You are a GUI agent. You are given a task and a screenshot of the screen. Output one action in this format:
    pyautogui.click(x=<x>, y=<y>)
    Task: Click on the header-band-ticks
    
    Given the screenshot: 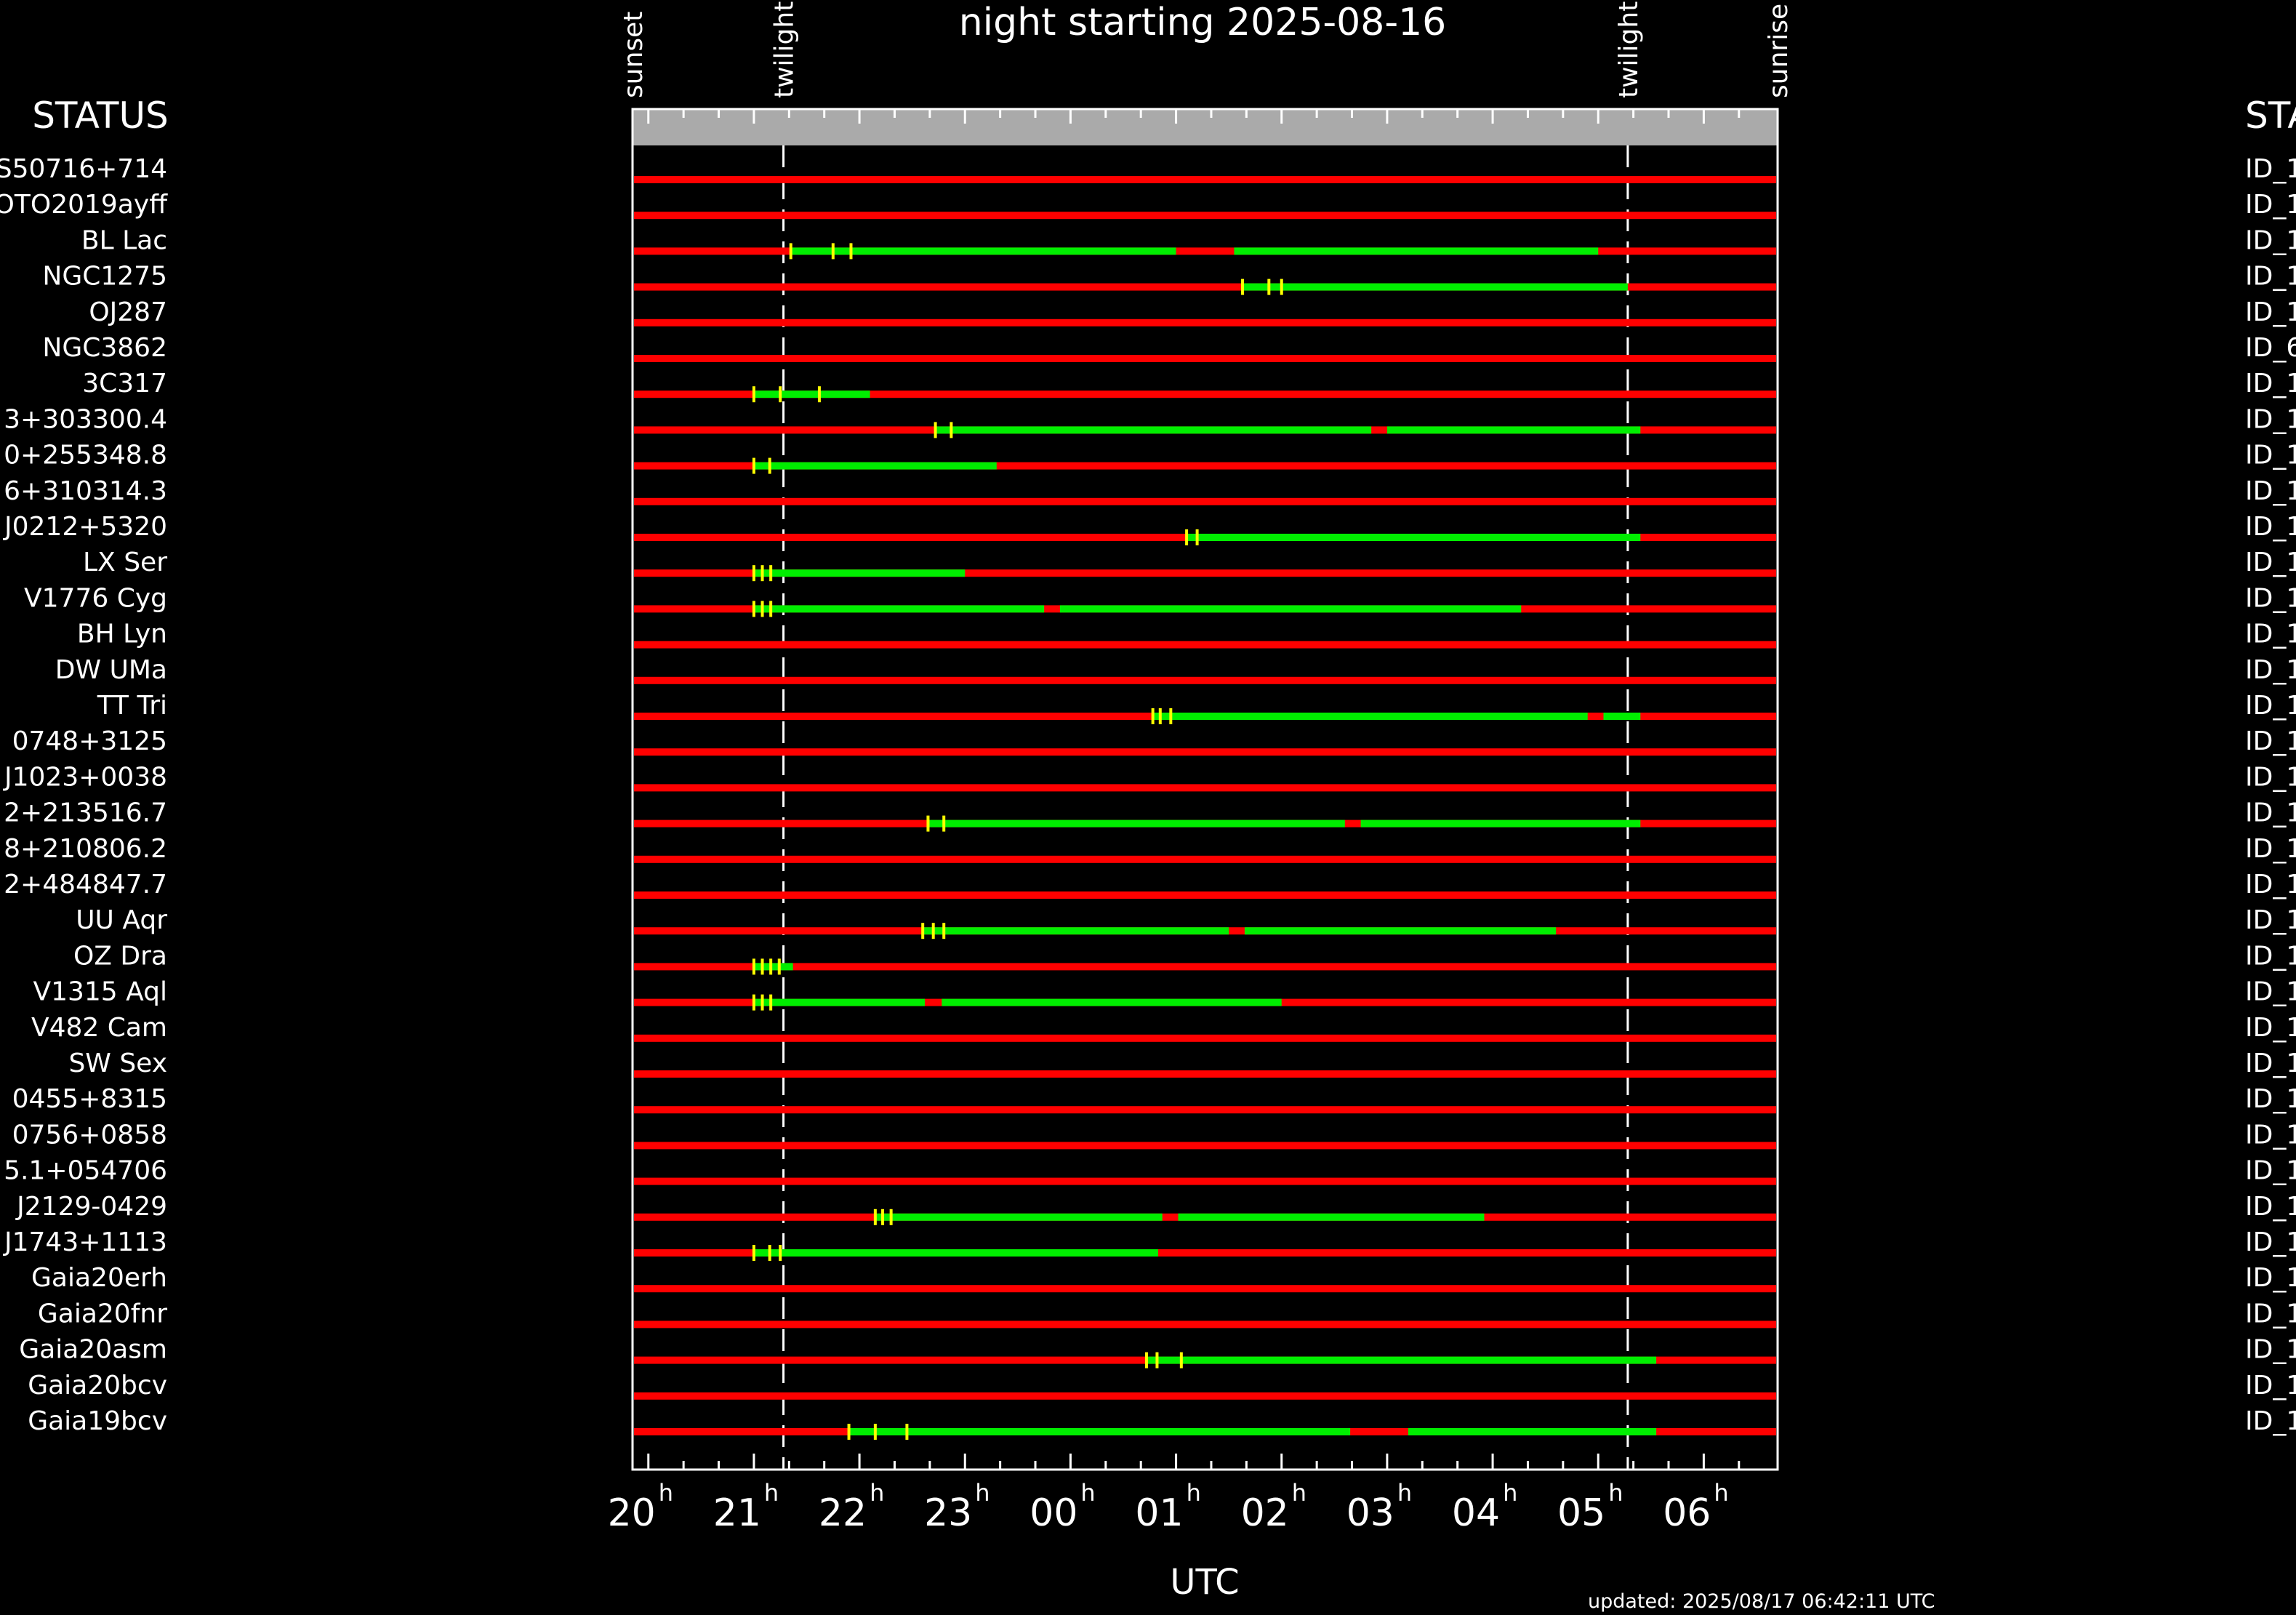 What is the action you would take?
    pyautogui.click(x=1194, y=116)
    